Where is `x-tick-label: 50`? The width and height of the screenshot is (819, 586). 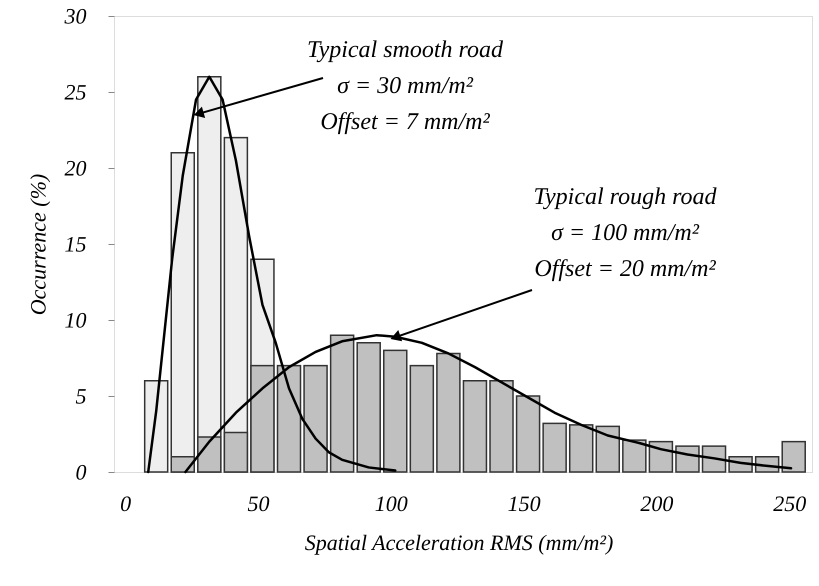 x-tick-label: 50 is located at coordinates (258, 503).